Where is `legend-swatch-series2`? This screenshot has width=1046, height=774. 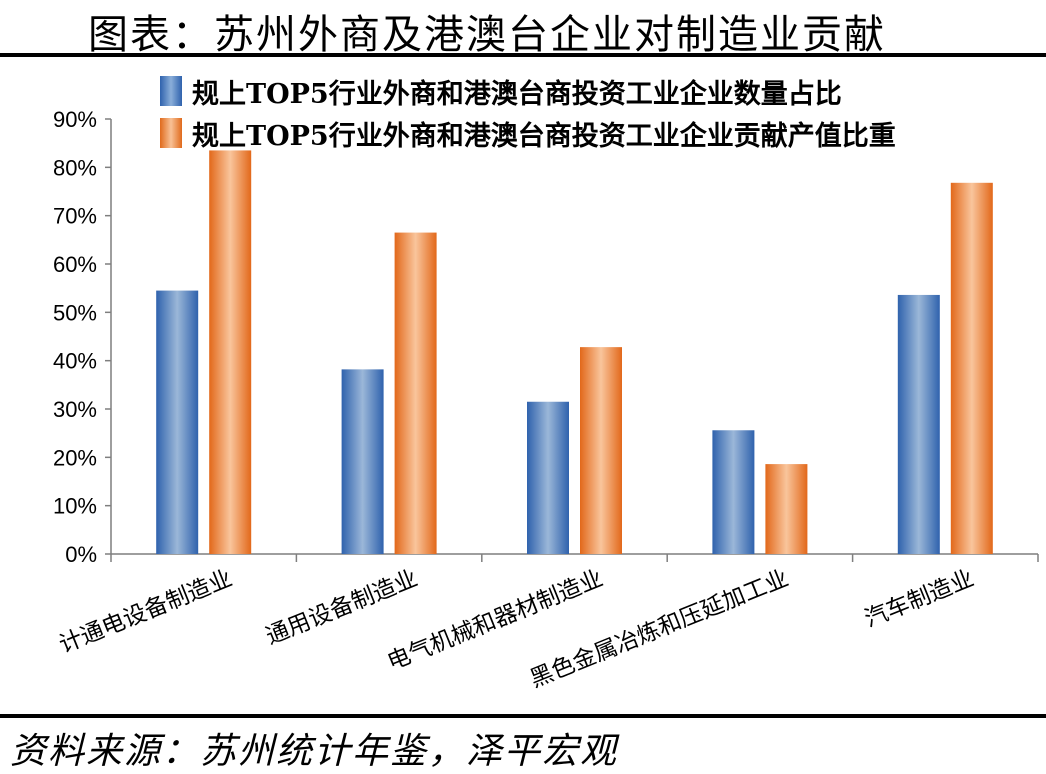
legend-swatch-series2 is located at coordinates (171, 133).